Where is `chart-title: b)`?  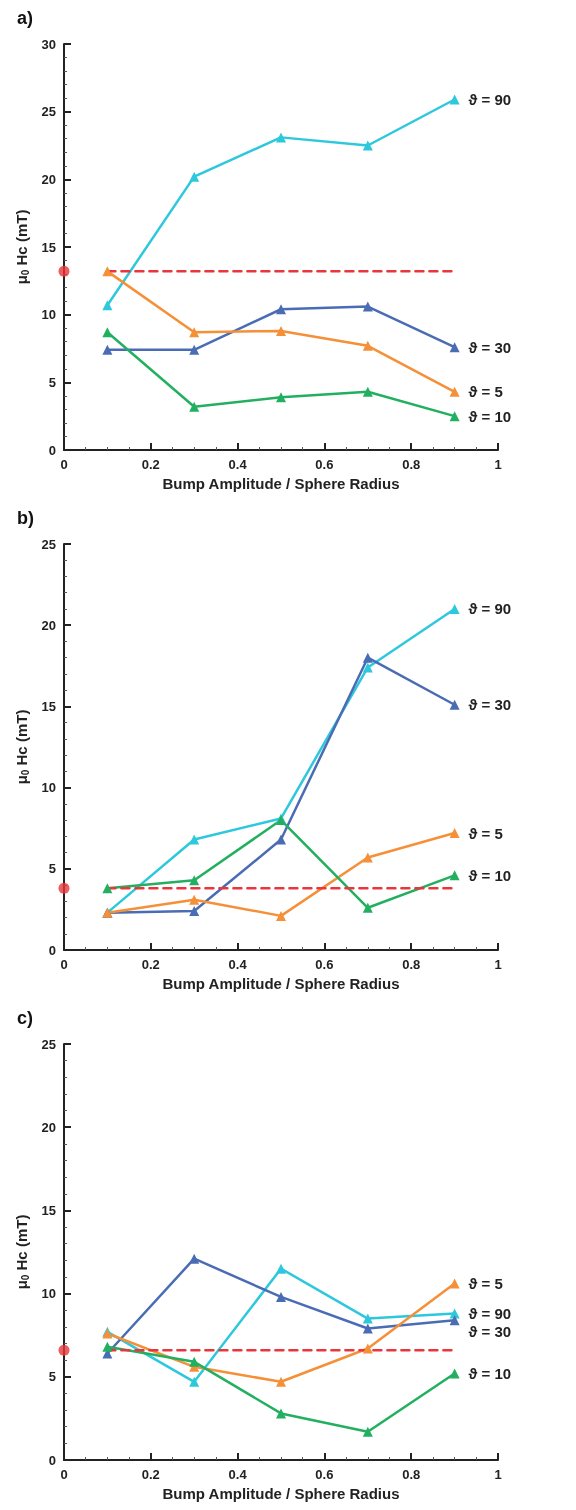 chart-title: b) is located at coordinates (25, 518).